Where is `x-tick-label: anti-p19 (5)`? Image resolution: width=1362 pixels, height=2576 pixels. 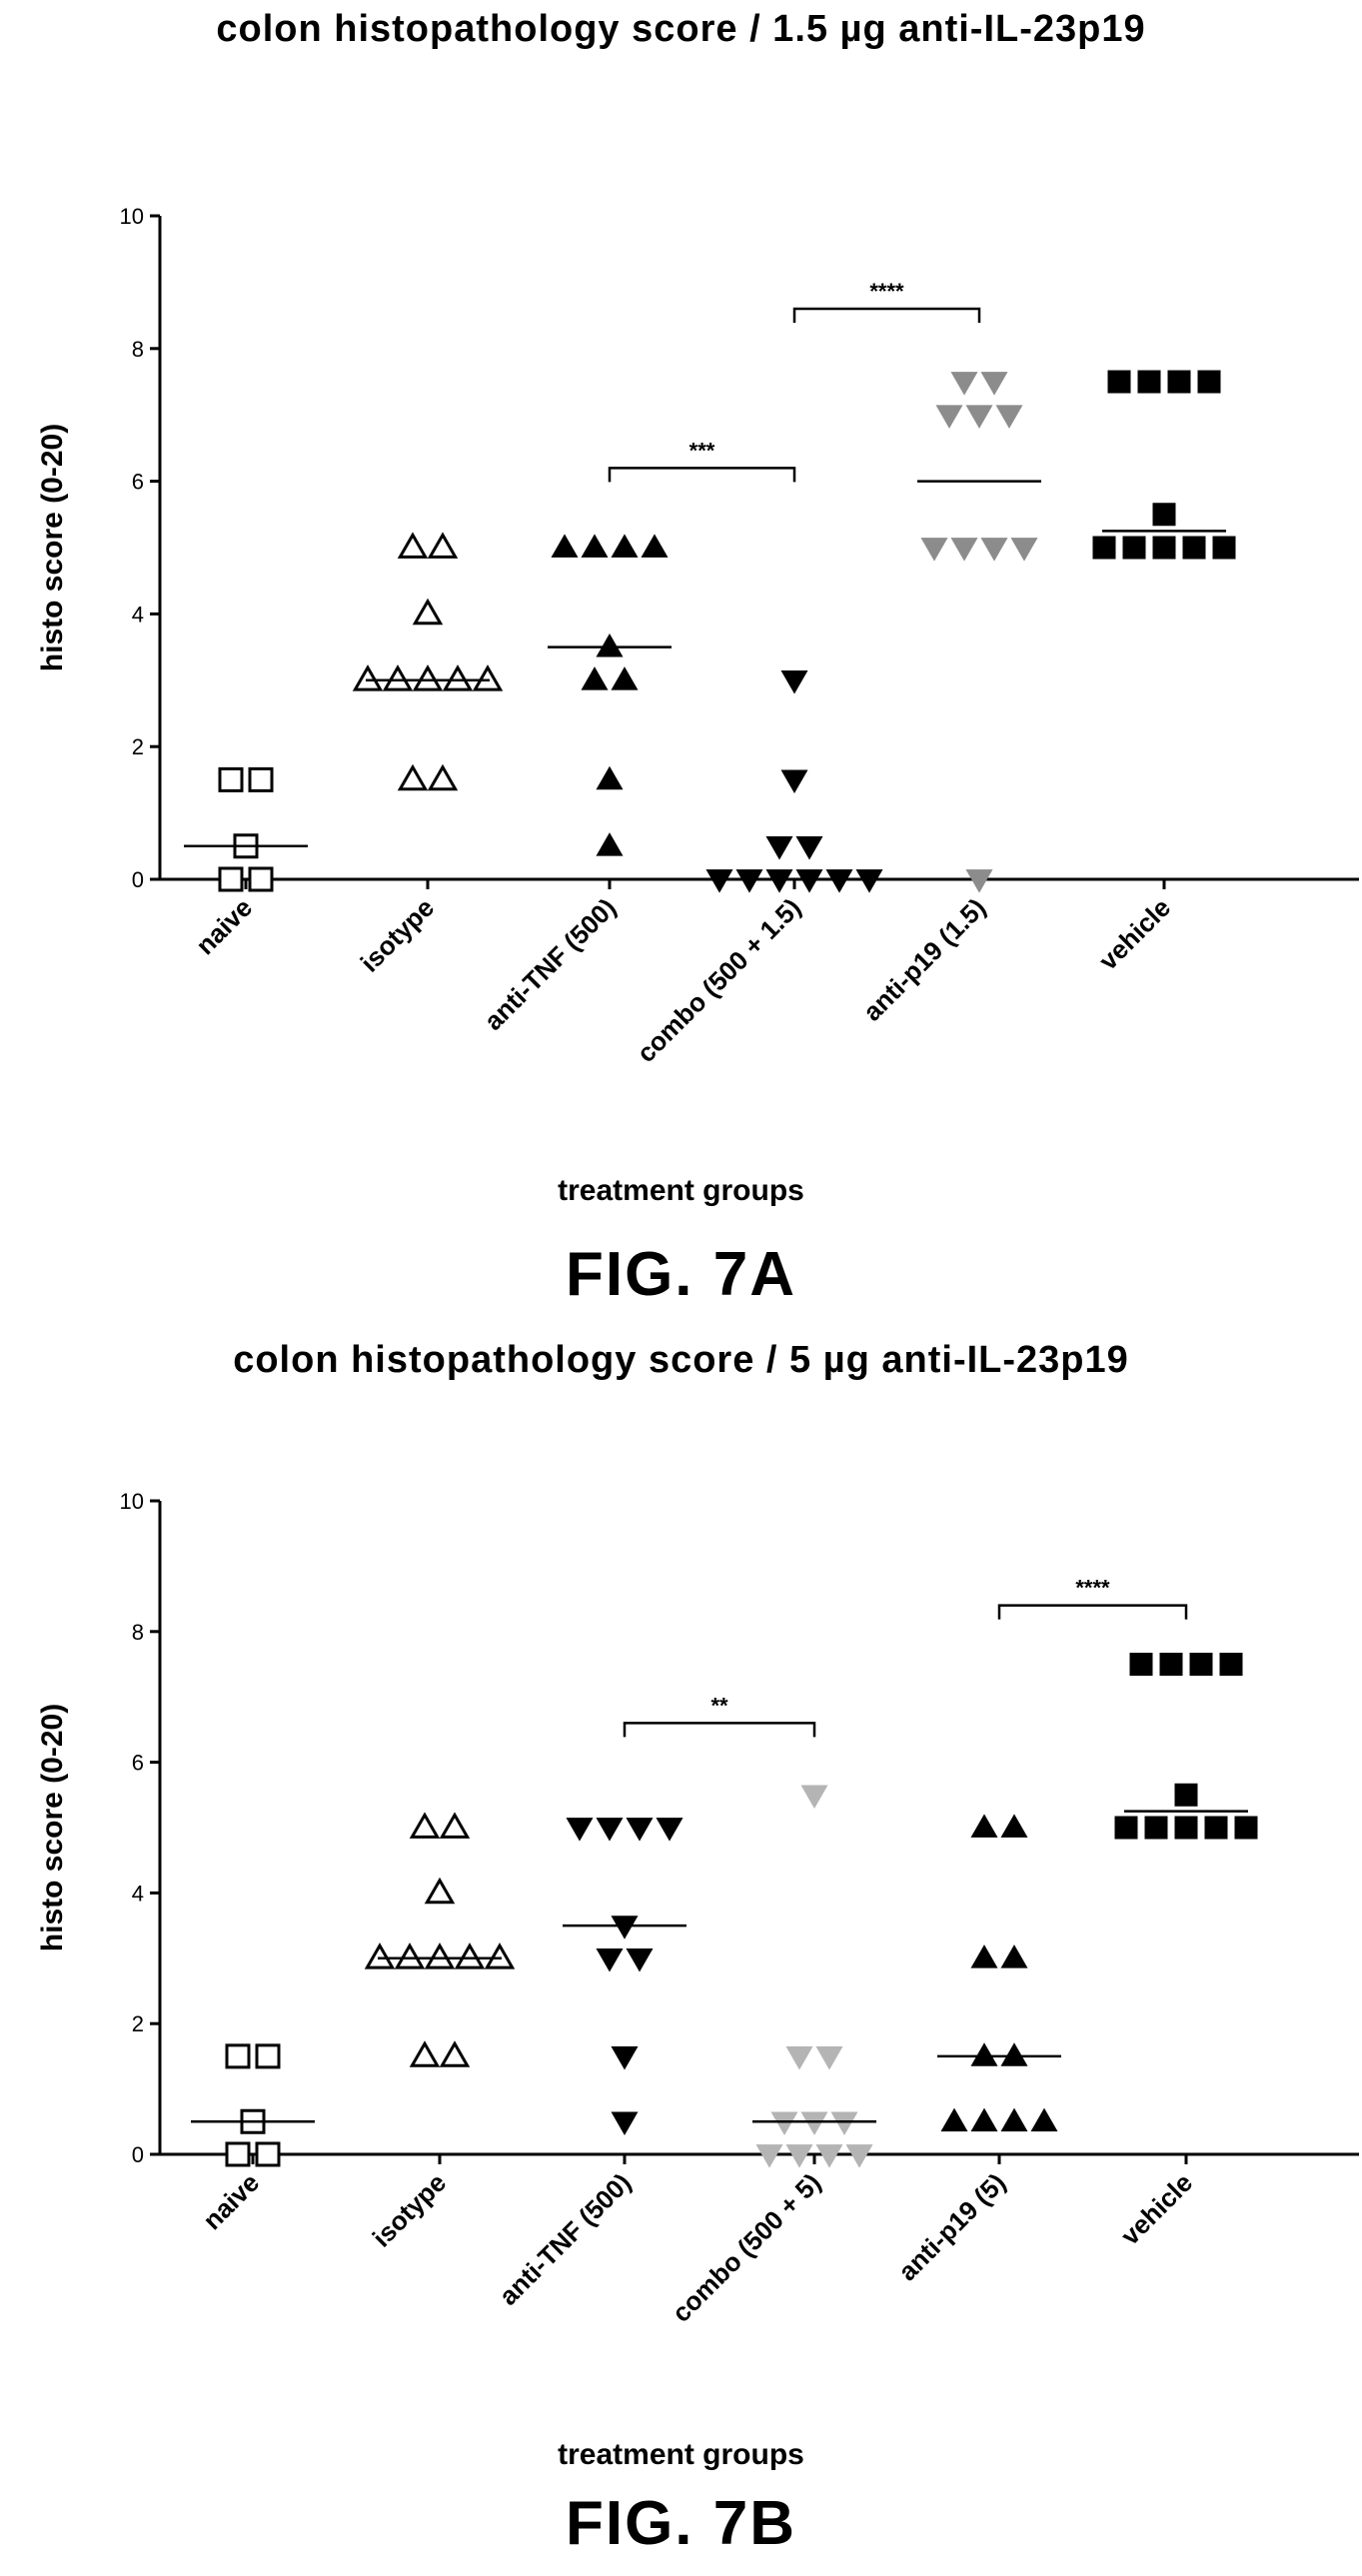 x-tick-label: anti-p19 (5) is located at coordinates (951, 2226).